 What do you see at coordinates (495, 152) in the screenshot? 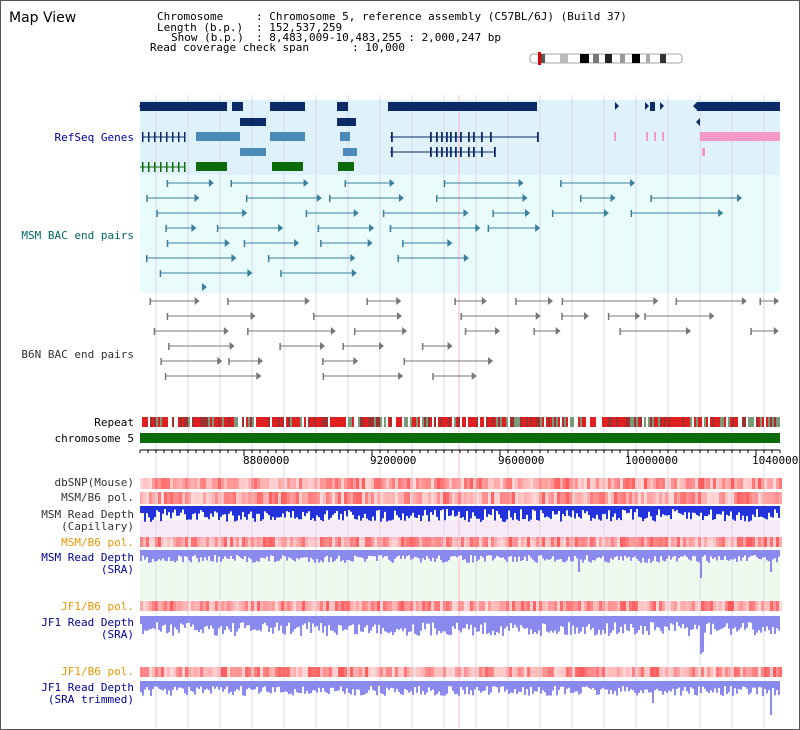
I see `gene-exon` at bounding box center [495, 152].